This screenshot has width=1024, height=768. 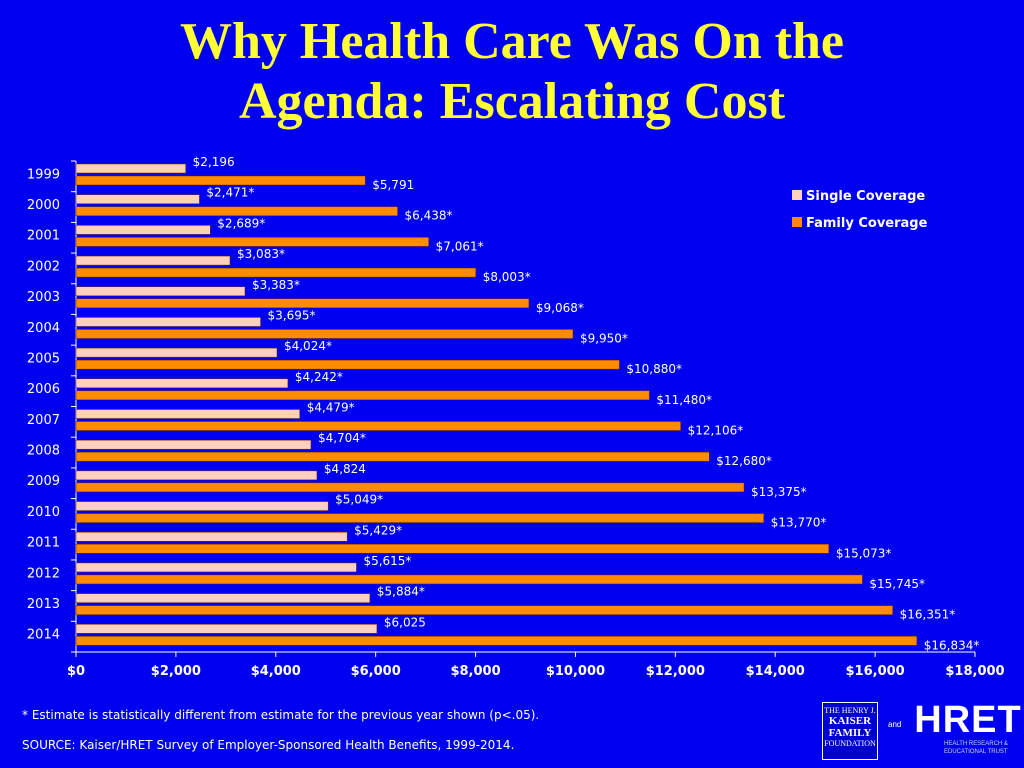 I want to click on category-label: 2000, so click(x=43, y=205).